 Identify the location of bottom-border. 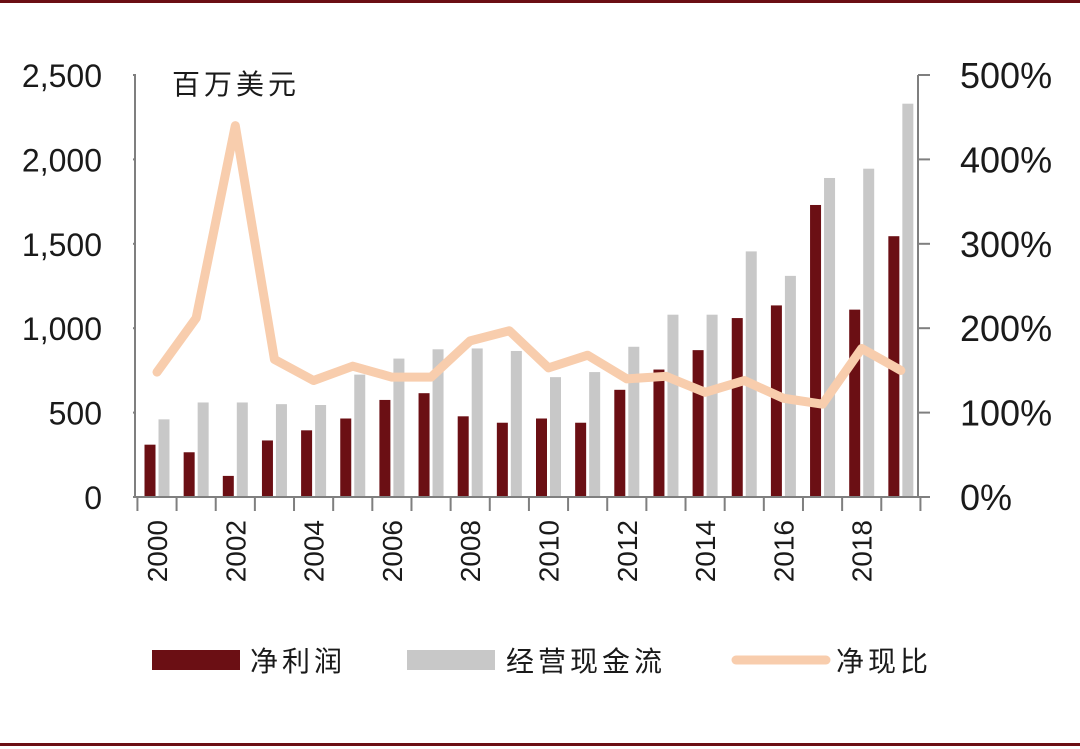
(540, 744).